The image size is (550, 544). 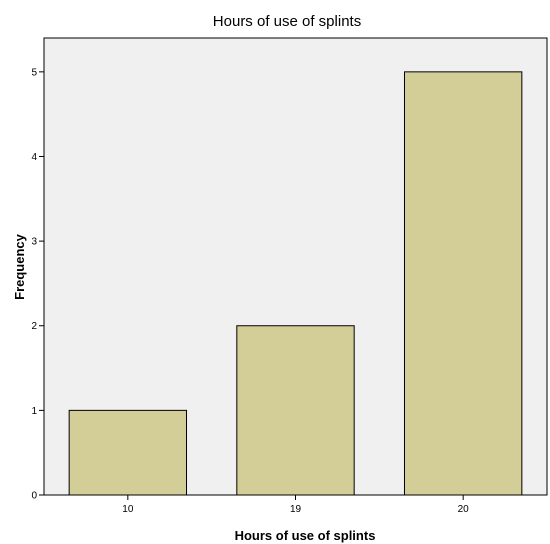 I want to click on y-tick-label: 1, so click(x=34, y=411).